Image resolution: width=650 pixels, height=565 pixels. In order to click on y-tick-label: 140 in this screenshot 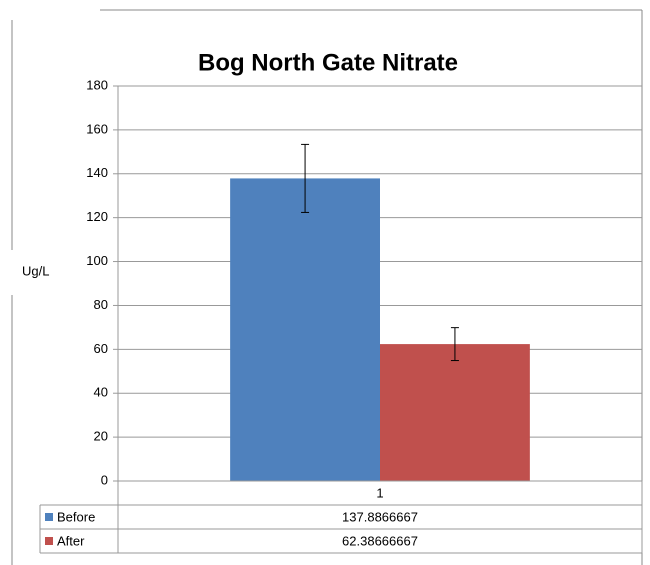, I will do `click(97, 172)`.